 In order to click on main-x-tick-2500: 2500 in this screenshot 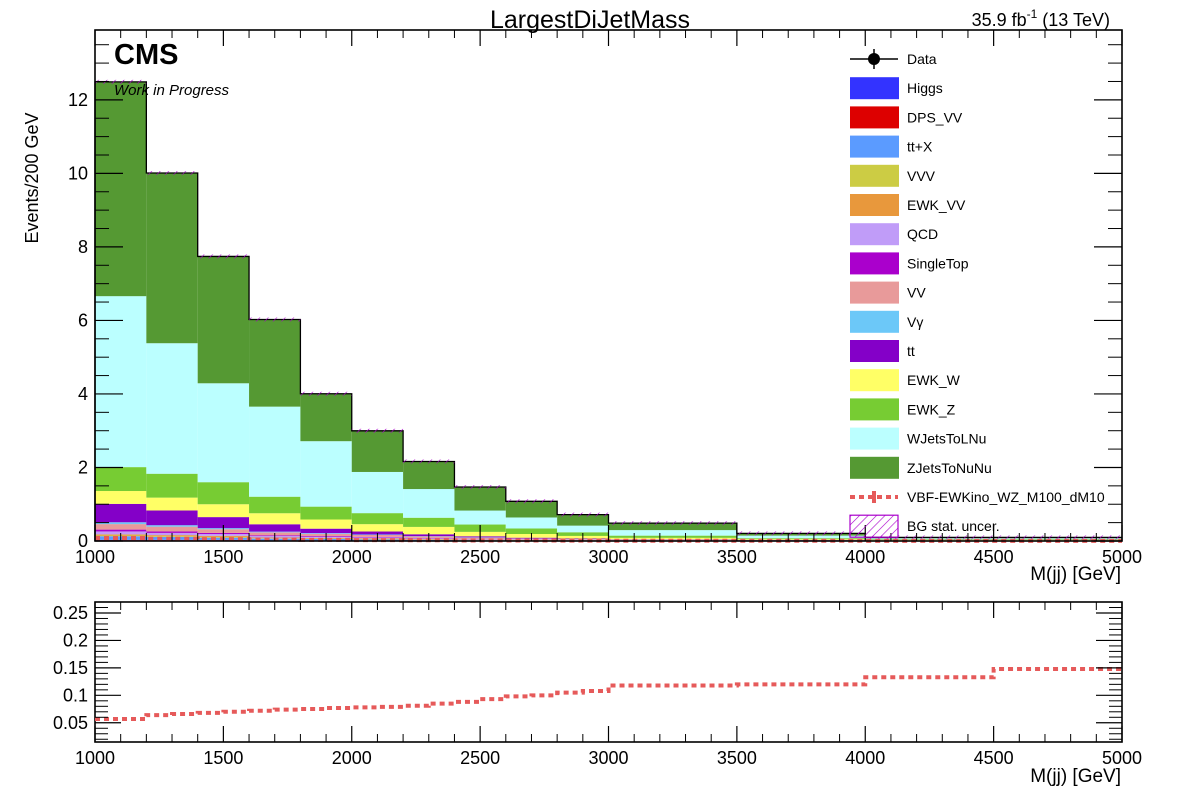, I will do `click(480, 557)`.